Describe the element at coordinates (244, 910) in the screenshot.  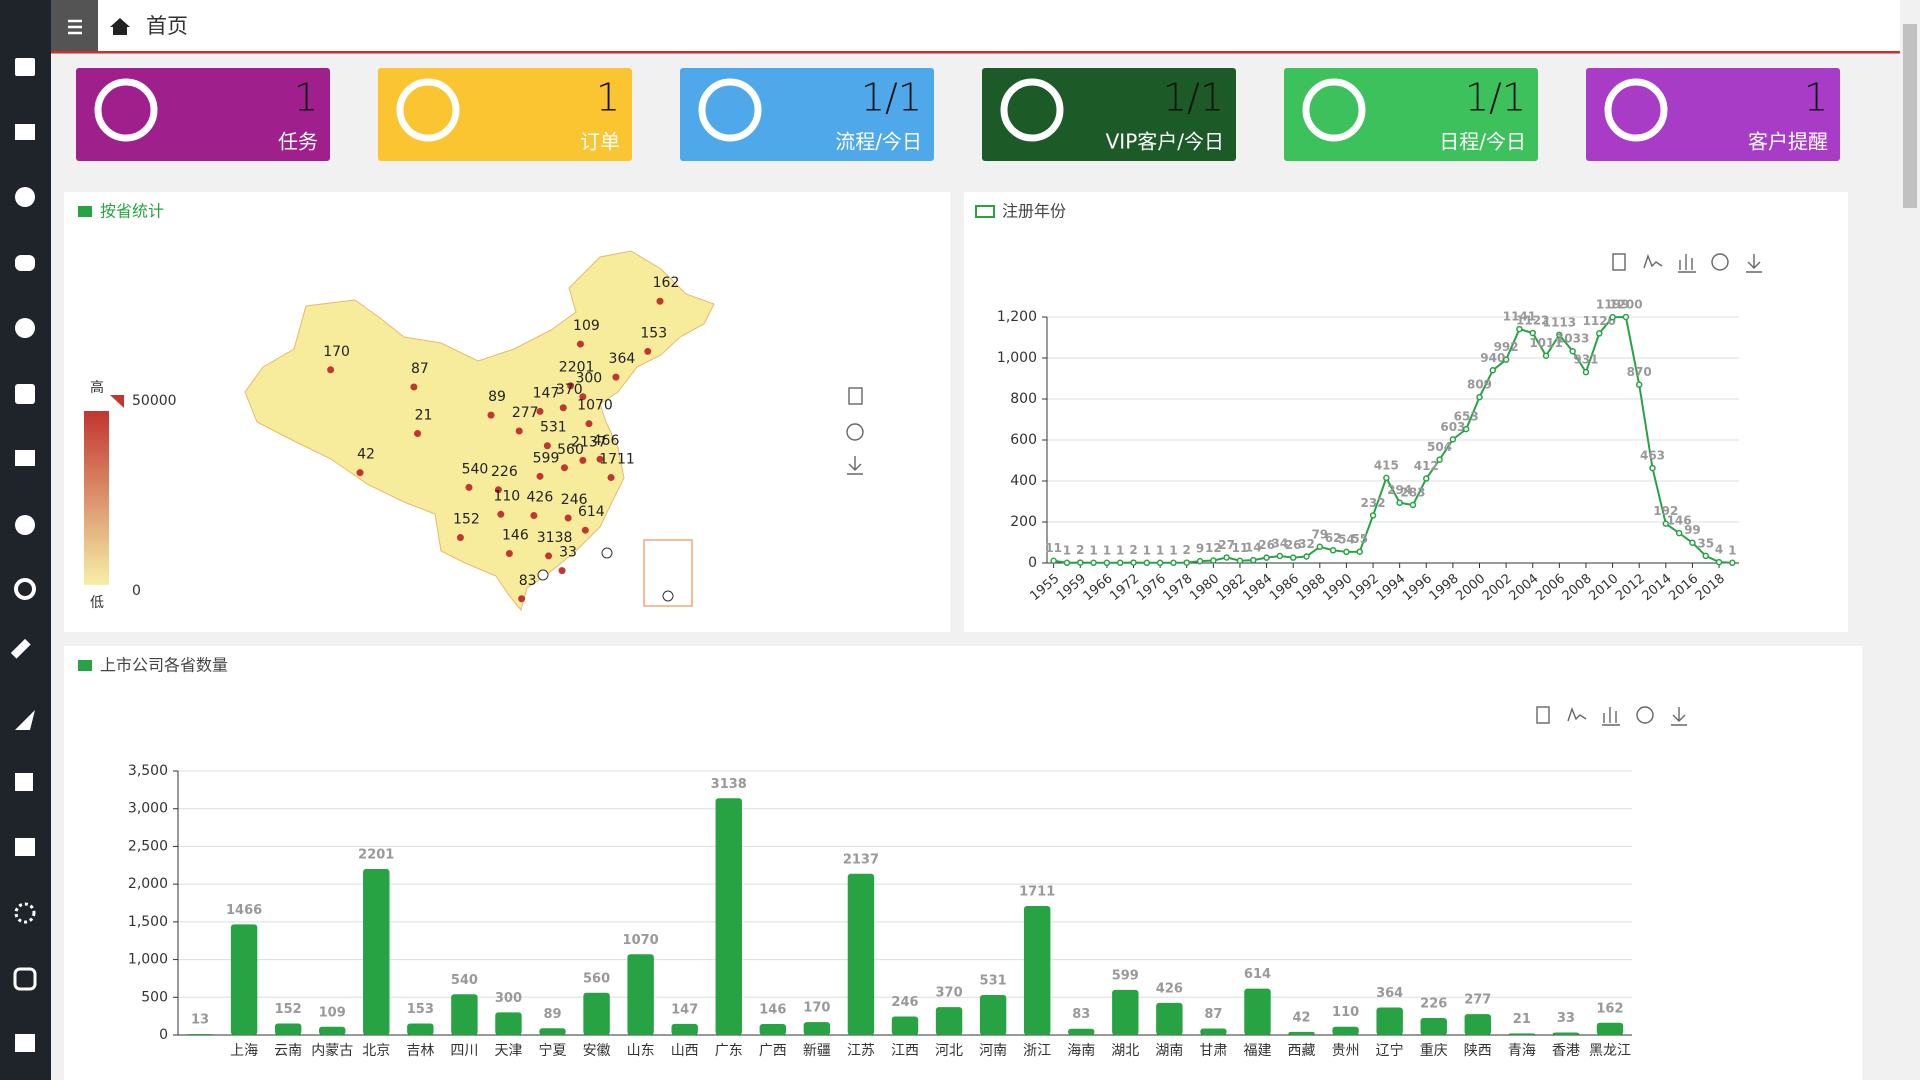
I see `value-label: 1466` at that location.